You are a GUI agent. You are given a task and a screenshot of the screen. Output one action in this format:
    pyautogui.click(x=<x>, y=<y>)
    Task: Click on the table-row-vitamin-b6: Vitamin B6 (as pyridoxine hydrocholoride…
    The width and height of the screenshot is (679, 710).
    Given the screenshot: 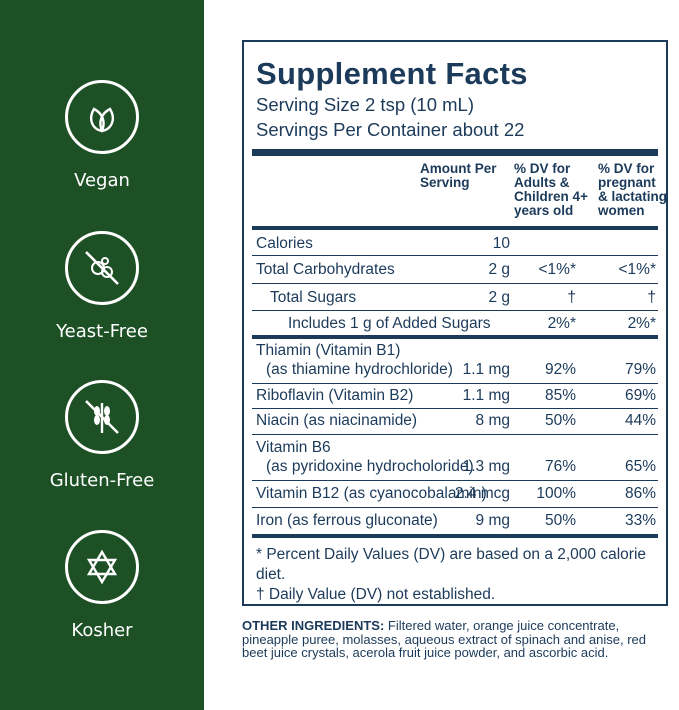 What is the action you would take?
    pyautogui.click(x=455, y=458)
    